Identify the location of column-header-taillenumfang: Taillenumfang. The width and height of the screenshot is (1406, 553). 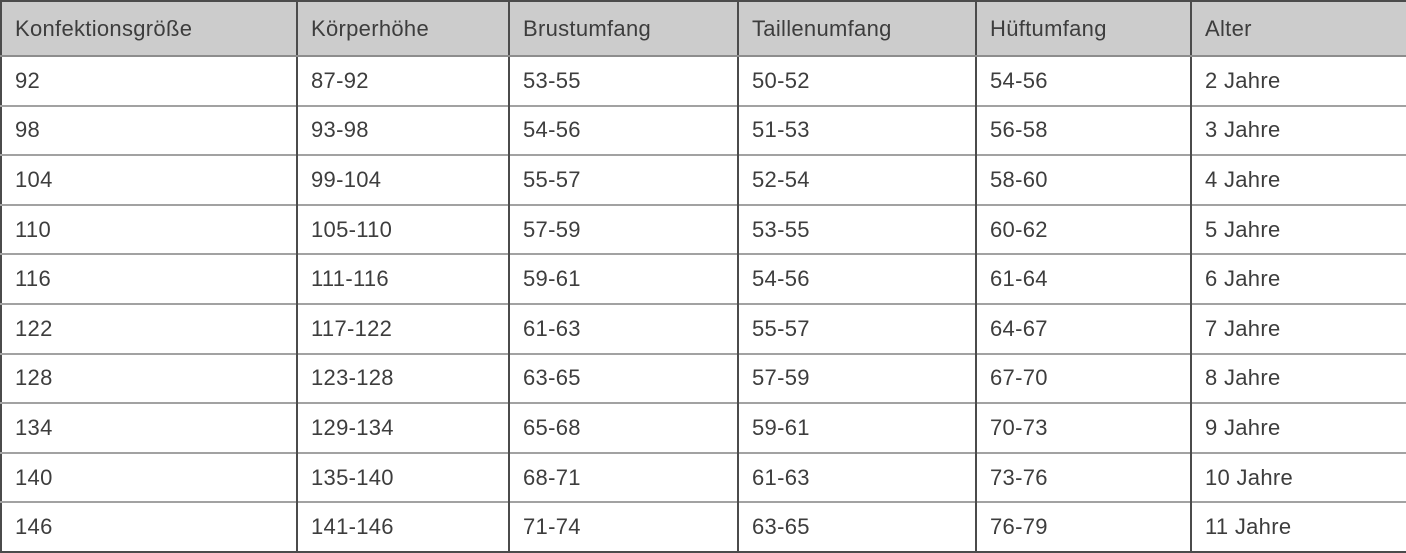
(856, 29).